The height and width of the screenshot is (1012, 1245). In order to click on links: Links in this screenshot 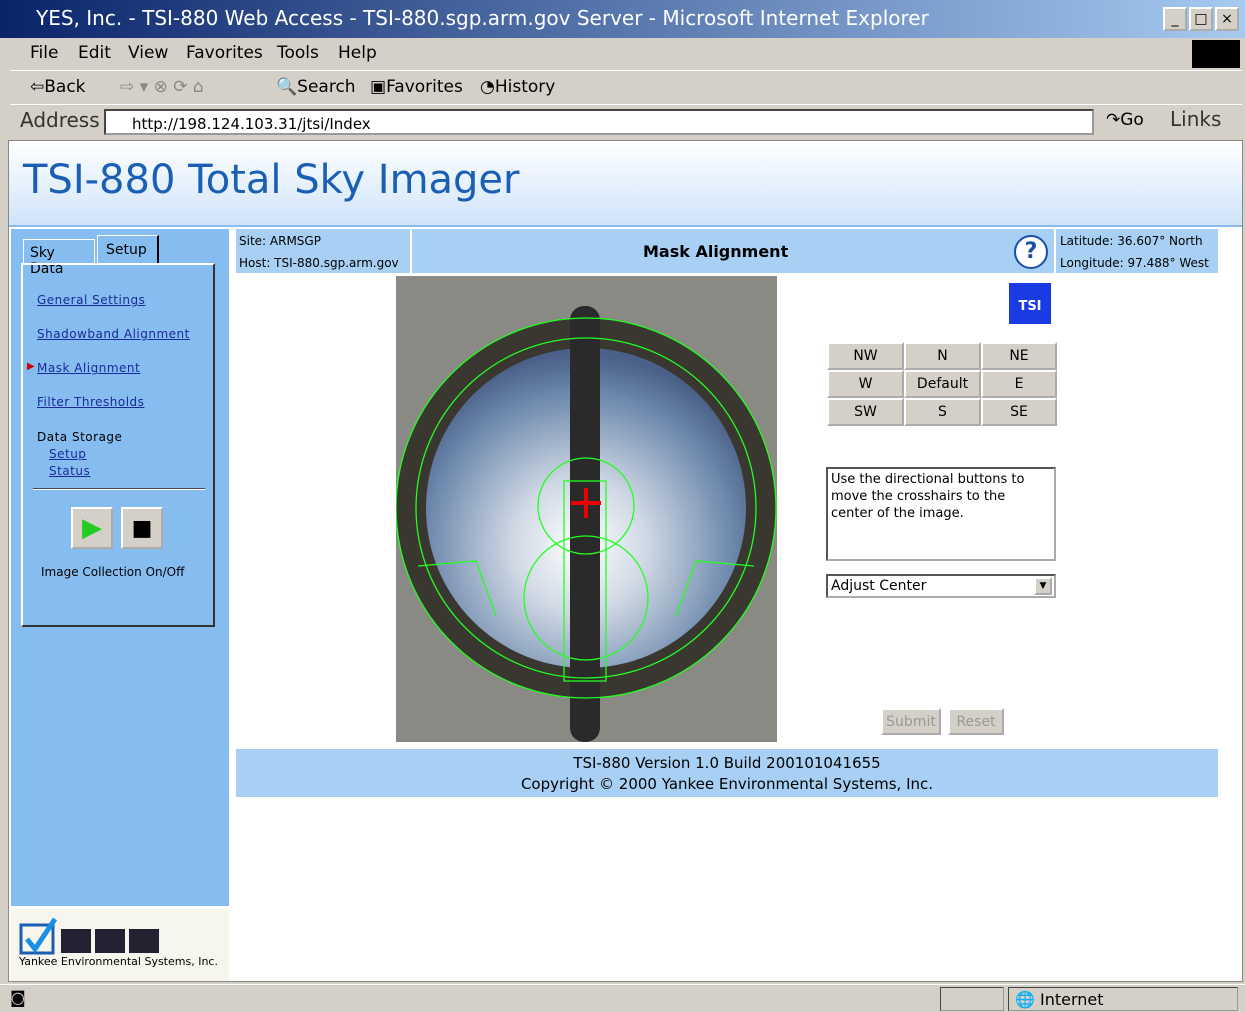, I will do `click(1196, 119)`.